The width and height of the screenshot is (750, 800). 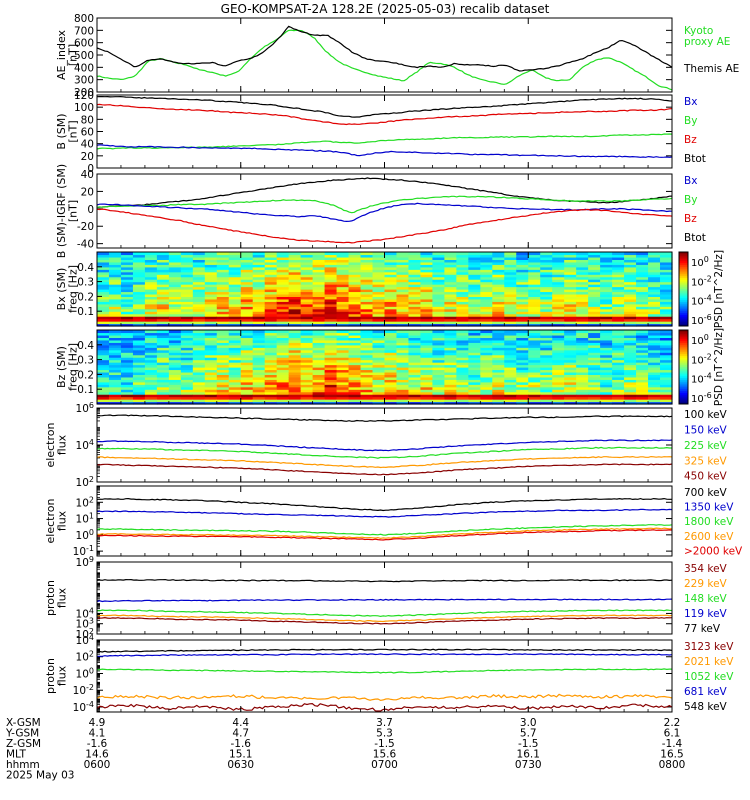 I want to click on y-tick-label: 100, so click(x=85, y=673).